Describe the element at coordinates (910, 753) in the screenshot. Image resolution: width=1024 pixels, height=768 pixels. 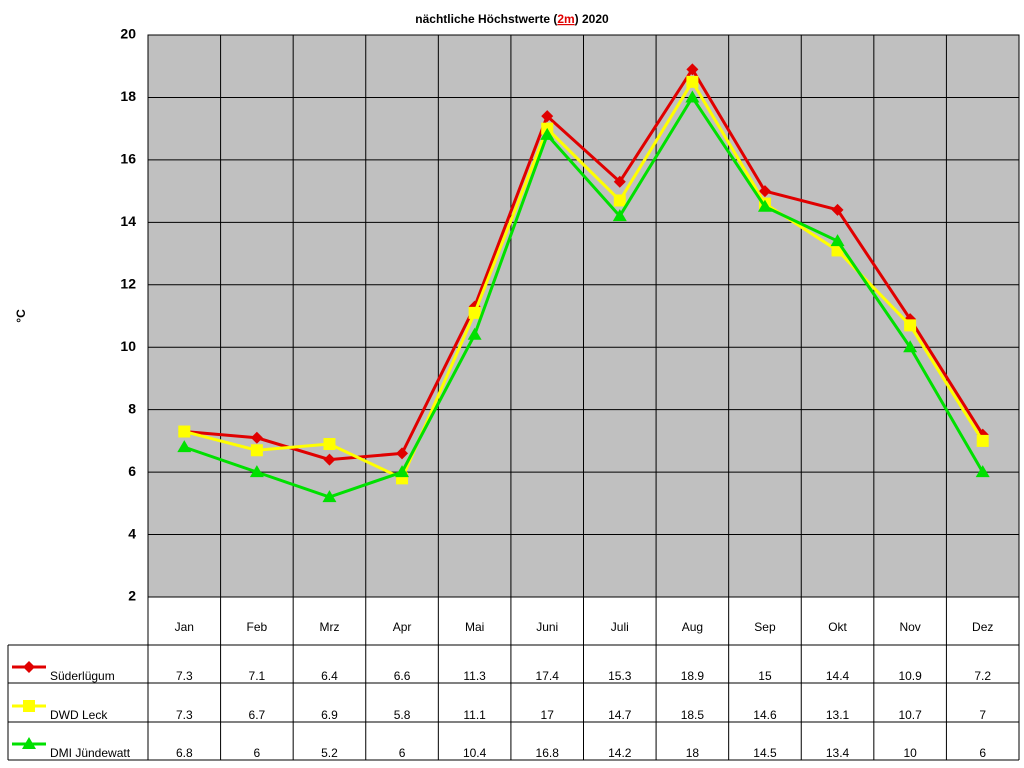
I see `table-value: 10` at that location.